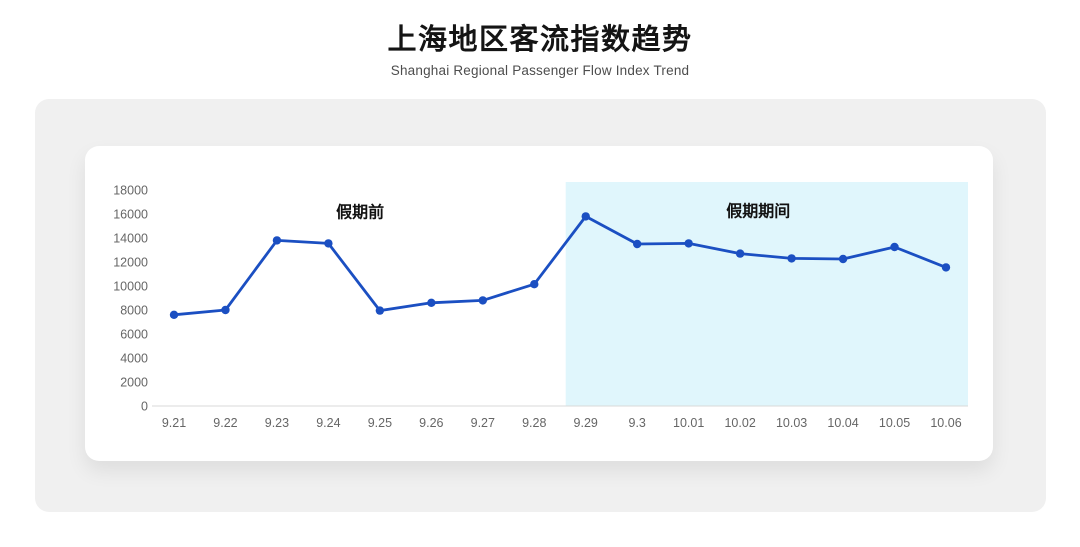 This screenshot has height=547, width=1080. What do you see at coordinates (360, 212) in the screenshot?
I see `annotation-label: 假期前` at bounding box center [360, 212].